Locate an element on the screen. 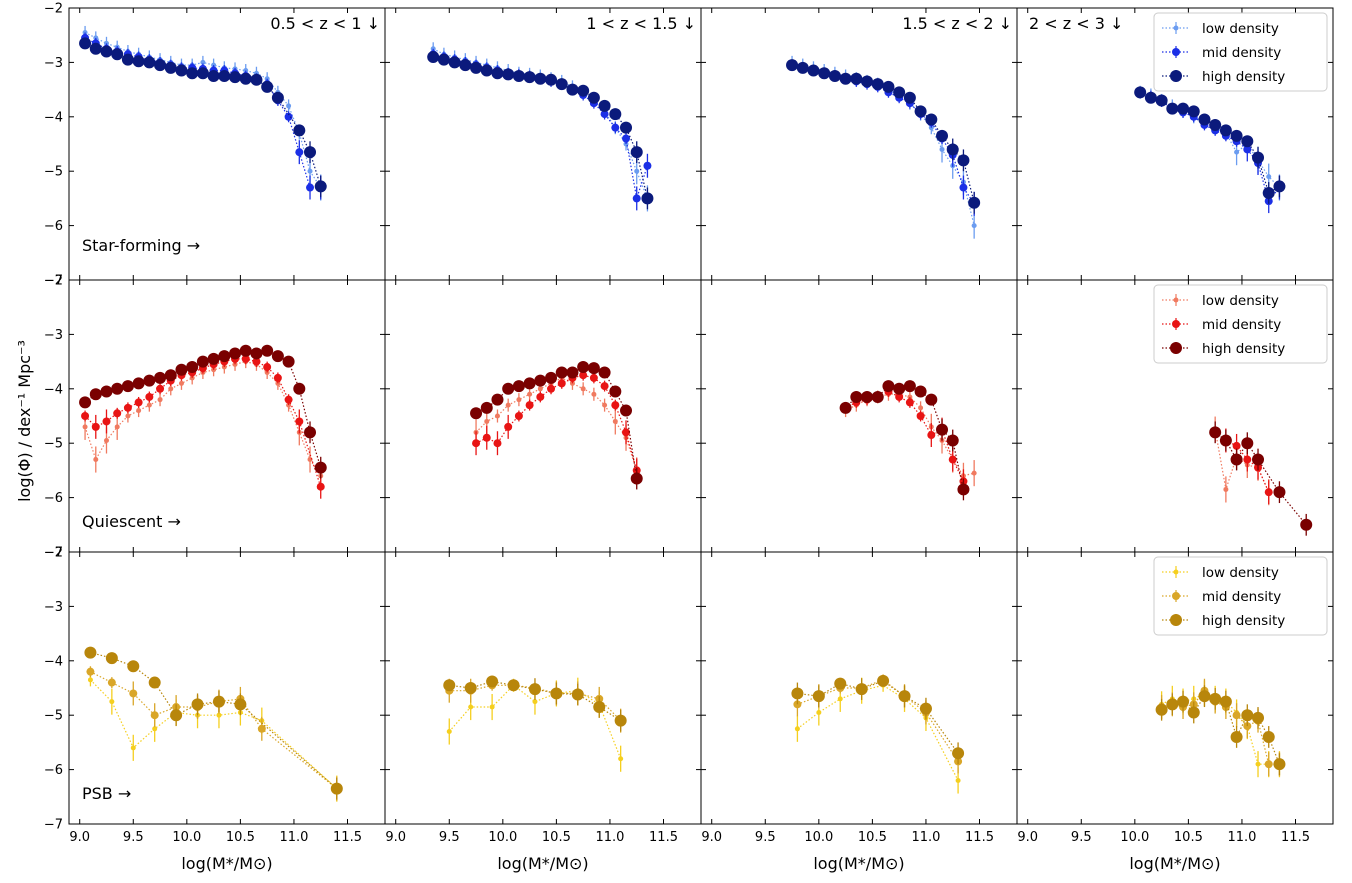  panel-quiescent-1: −7 −6 −5 −4 −3 −2 is located at coordinates (215, 417).